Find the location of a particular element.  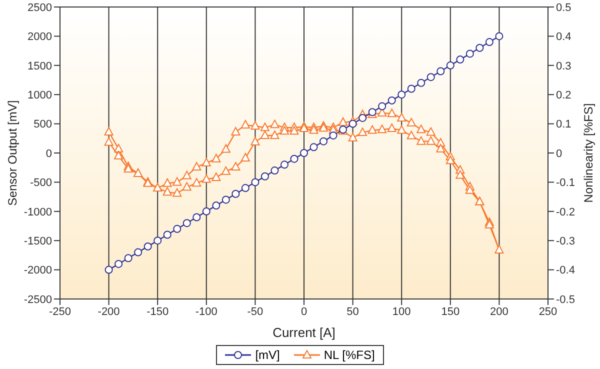

y2-tick-label: 0 is located at coordinates (559, 154).